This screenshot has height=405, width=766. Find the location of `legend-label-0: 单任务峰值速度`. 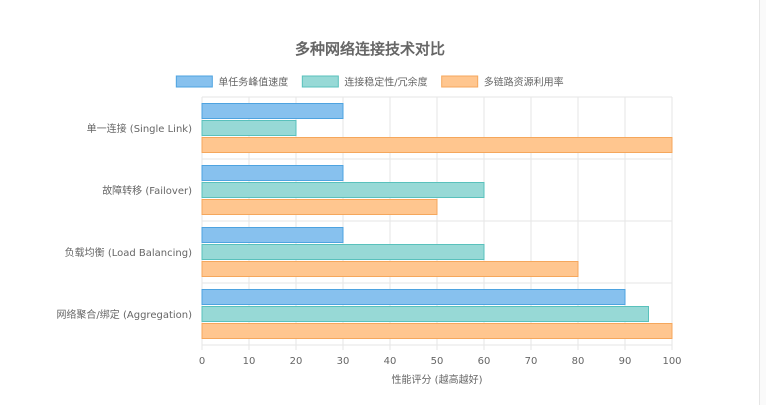

legend-label-0: 单任务峰值速度 is located at coordinates (253, 82).